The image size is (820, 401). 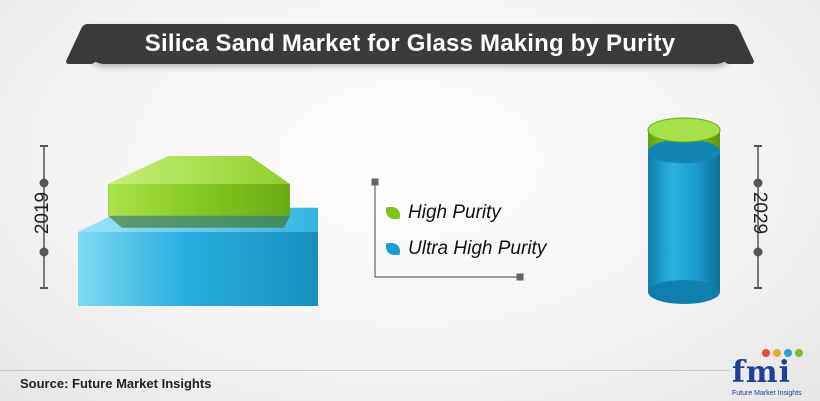 What do you see at coordinates (454, 212) in the screenshot?
I see `legend-label: High Purity` at bounding box center [454, 212].